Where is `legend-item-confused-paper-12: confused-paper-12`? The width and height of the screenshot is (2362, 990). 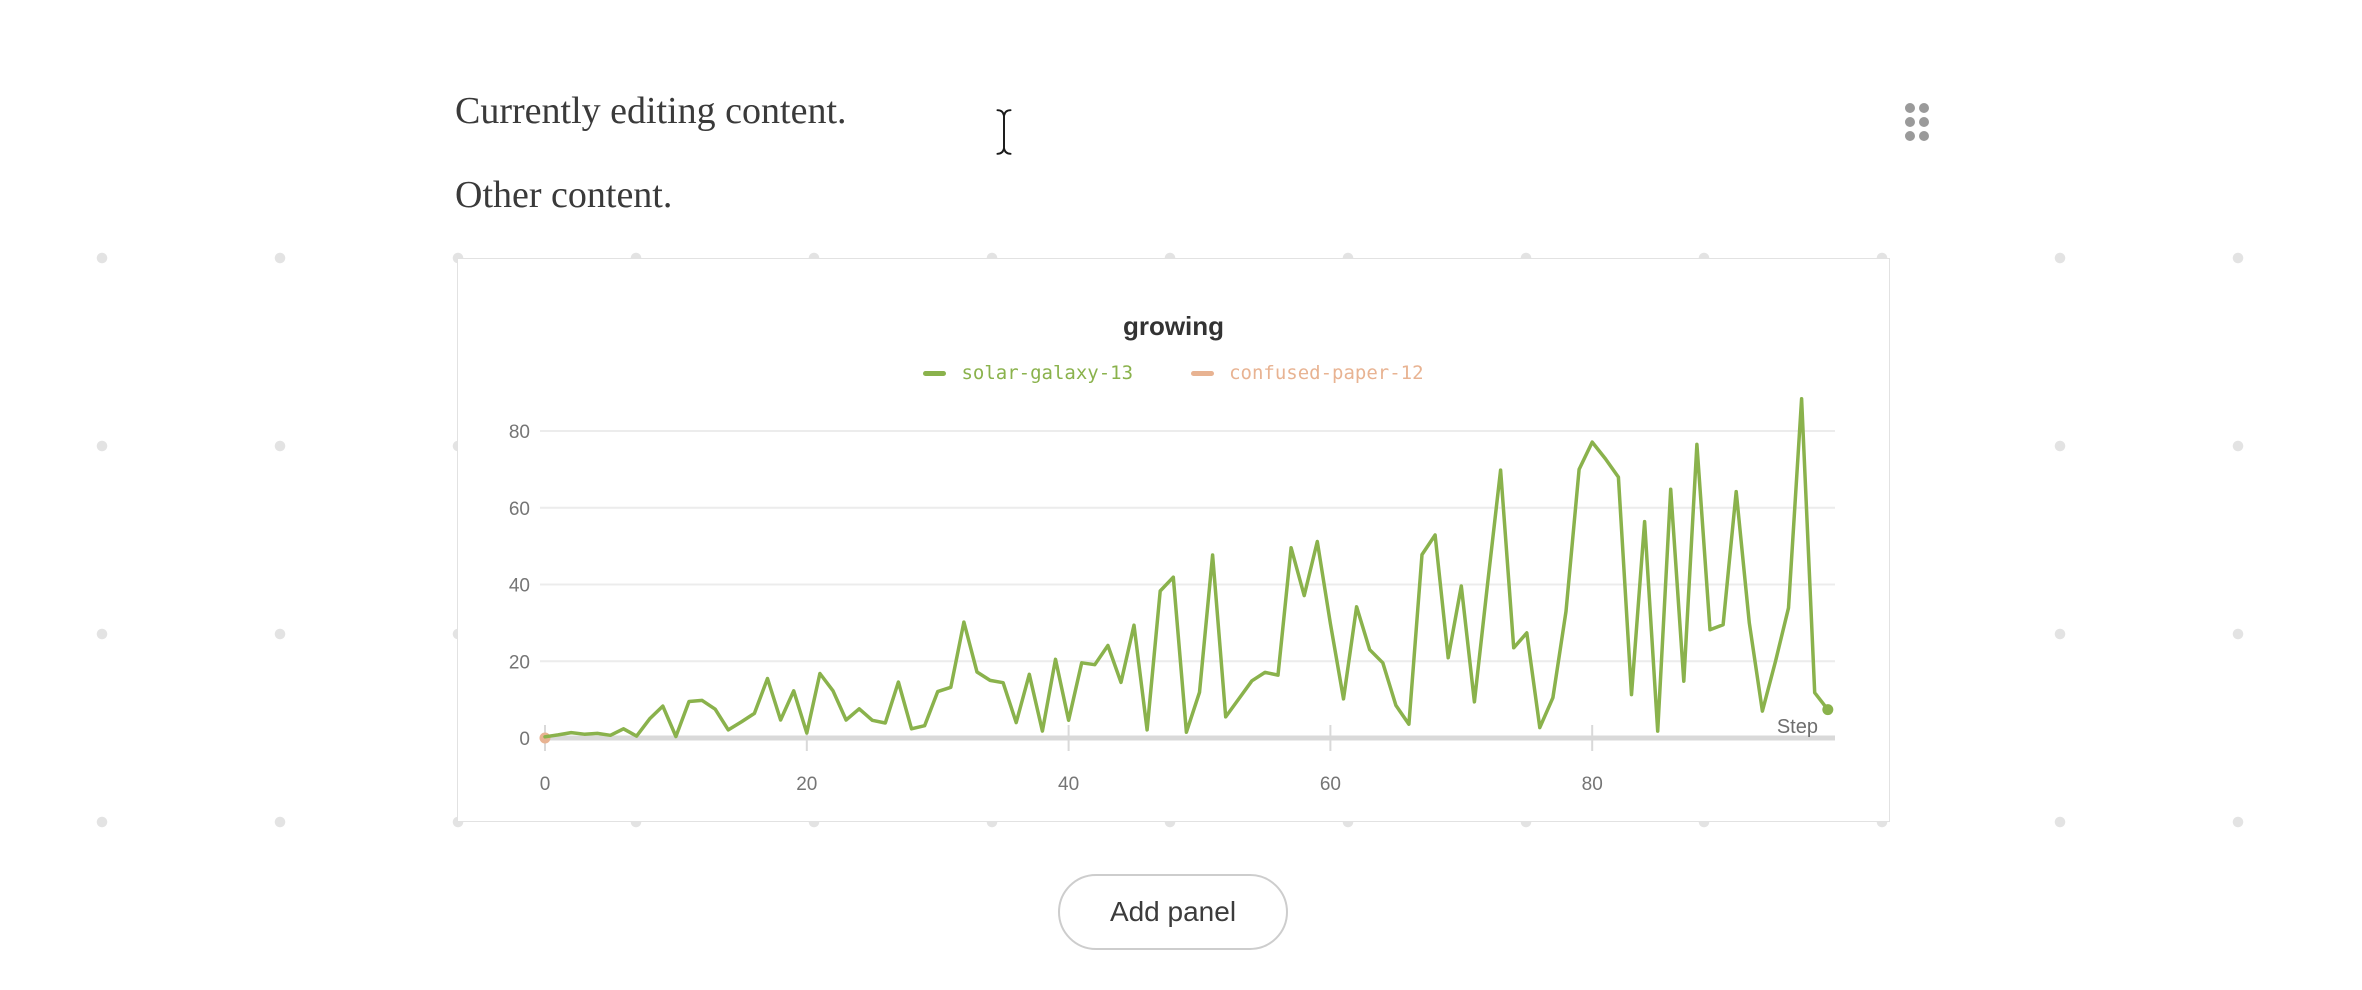
legend-item-confused-paper-12: confused-paper-12 is located at coordinates (1307, 373).